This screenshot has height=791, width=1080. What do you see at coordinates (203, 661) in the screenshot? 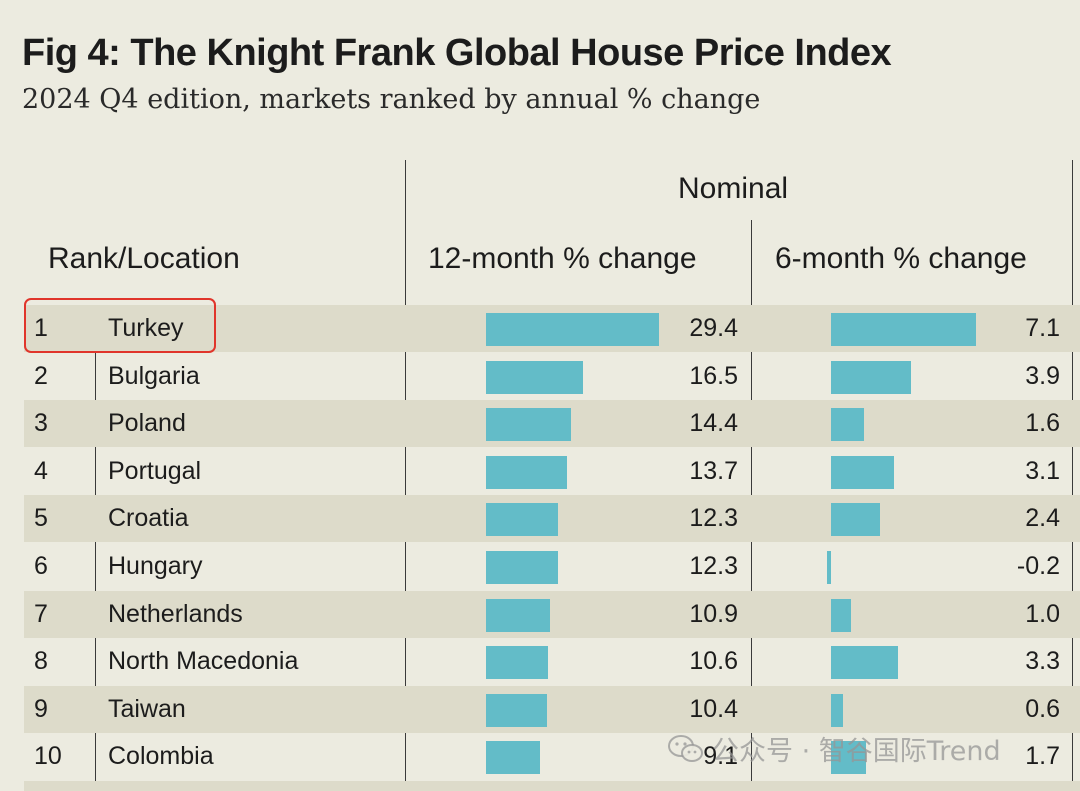
I see `location-cell: North Macedonia` at bounding box center [203, 661].